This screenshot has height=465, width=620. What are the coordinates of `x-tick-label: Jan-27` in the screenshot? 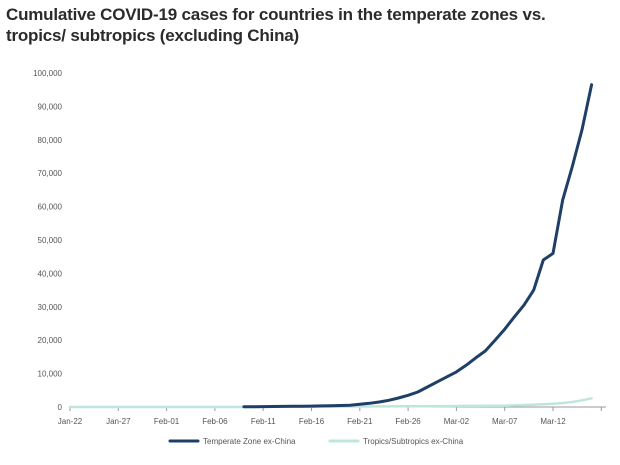 It's located at (118, 421).